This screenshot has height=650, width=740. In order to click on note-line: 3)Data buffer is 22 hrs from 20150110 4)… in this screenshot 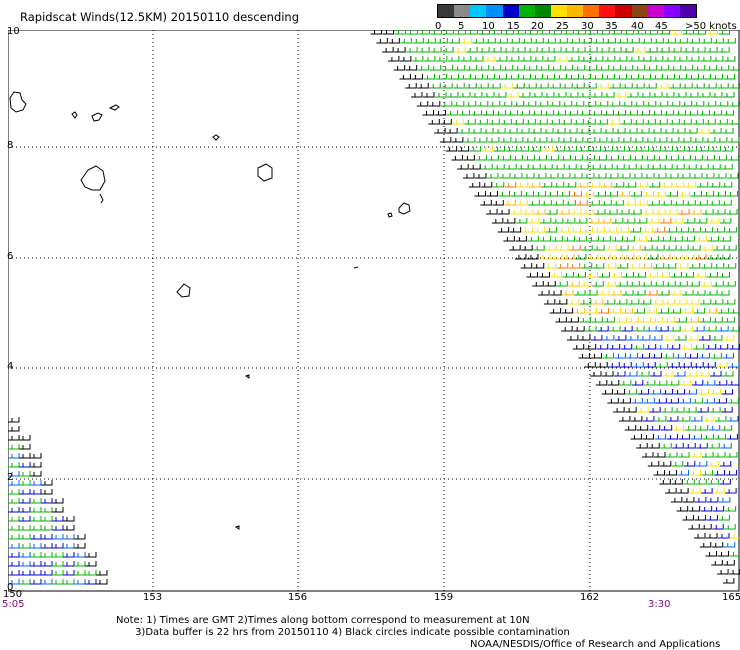, I will do `click(343, 632)`.